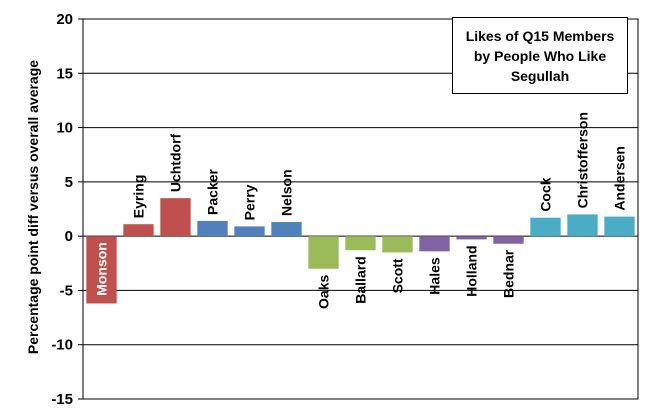 The image size is (651, 418). What do you see at coordinates (472, 270) in the screenshot?
I see `bar-label-holland: Holland` at bounding box center [472, 270].